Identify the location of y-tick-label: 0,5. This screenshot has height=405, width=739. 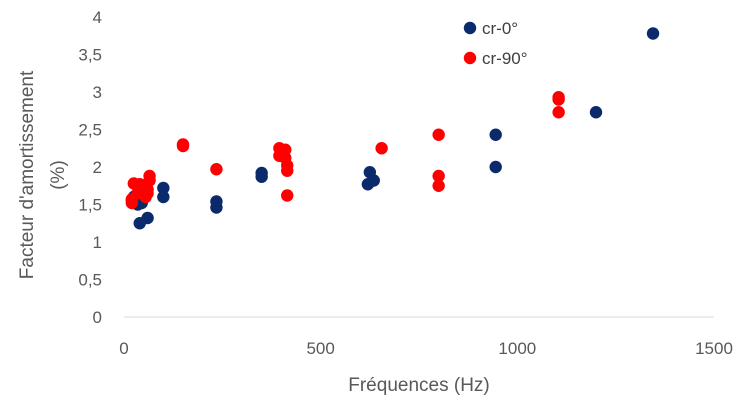
(90, 280).